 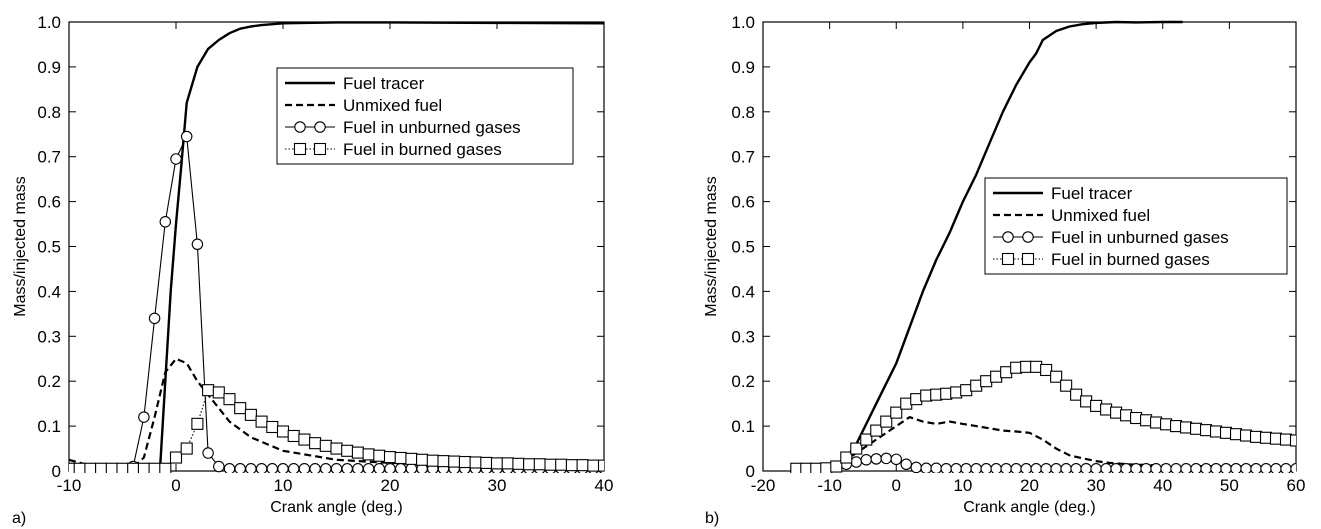 What do you see at coordinates (1029, 507) in the screenshot?
I see `x-axis-title: Crank angle (deg.)` at bounding box center [1029, 507].